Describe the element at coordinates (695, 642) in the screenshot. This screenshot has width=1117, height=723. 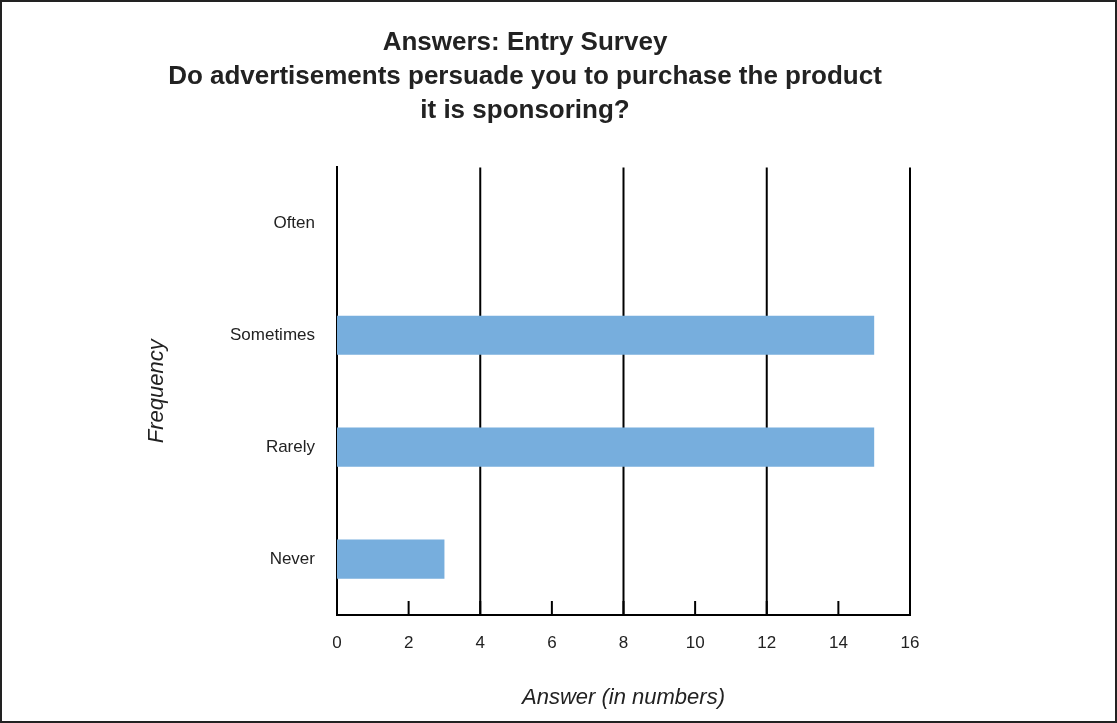
I see `x-tick-label: 10` at that location.